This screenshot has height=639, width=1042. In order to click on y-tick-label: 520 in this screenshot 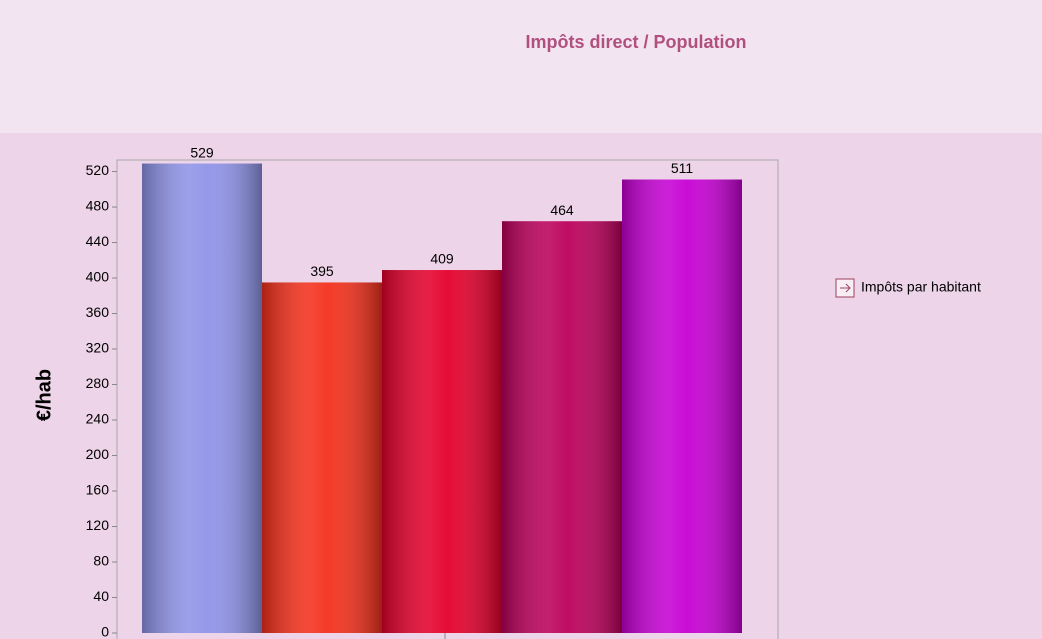, I will do `click(98, 170)`.